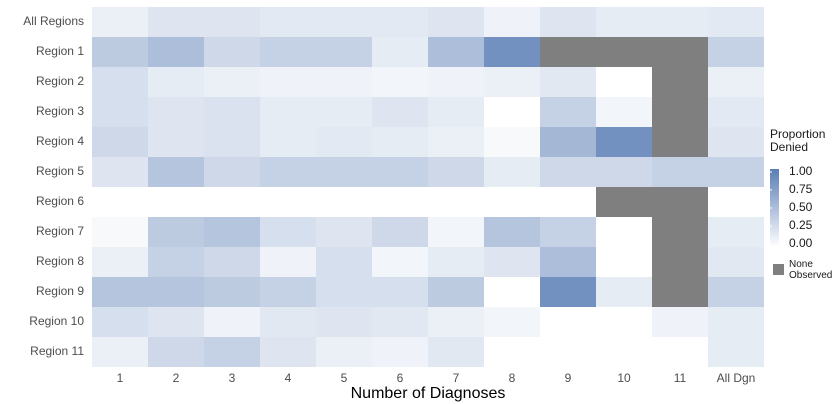  I want to click on y-tick-label: Region 3, so click(60, 111).